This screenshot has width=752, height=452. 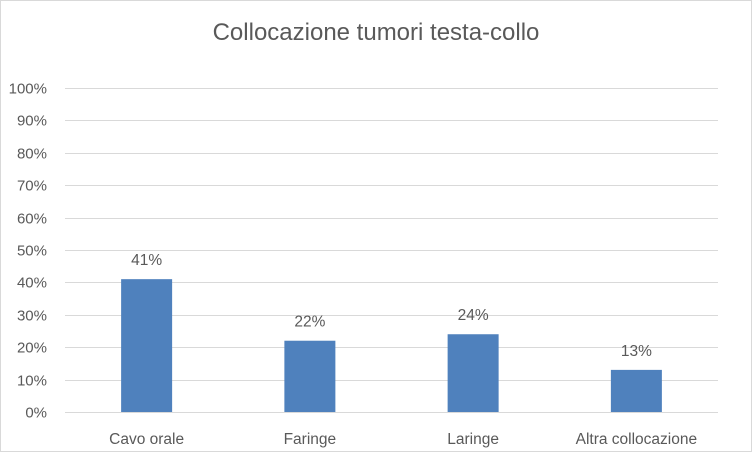 What do you see at coordinates (36, 413) in the screenshot?
I see `y-tick-label: 0%` at bounding box center [36, 413].